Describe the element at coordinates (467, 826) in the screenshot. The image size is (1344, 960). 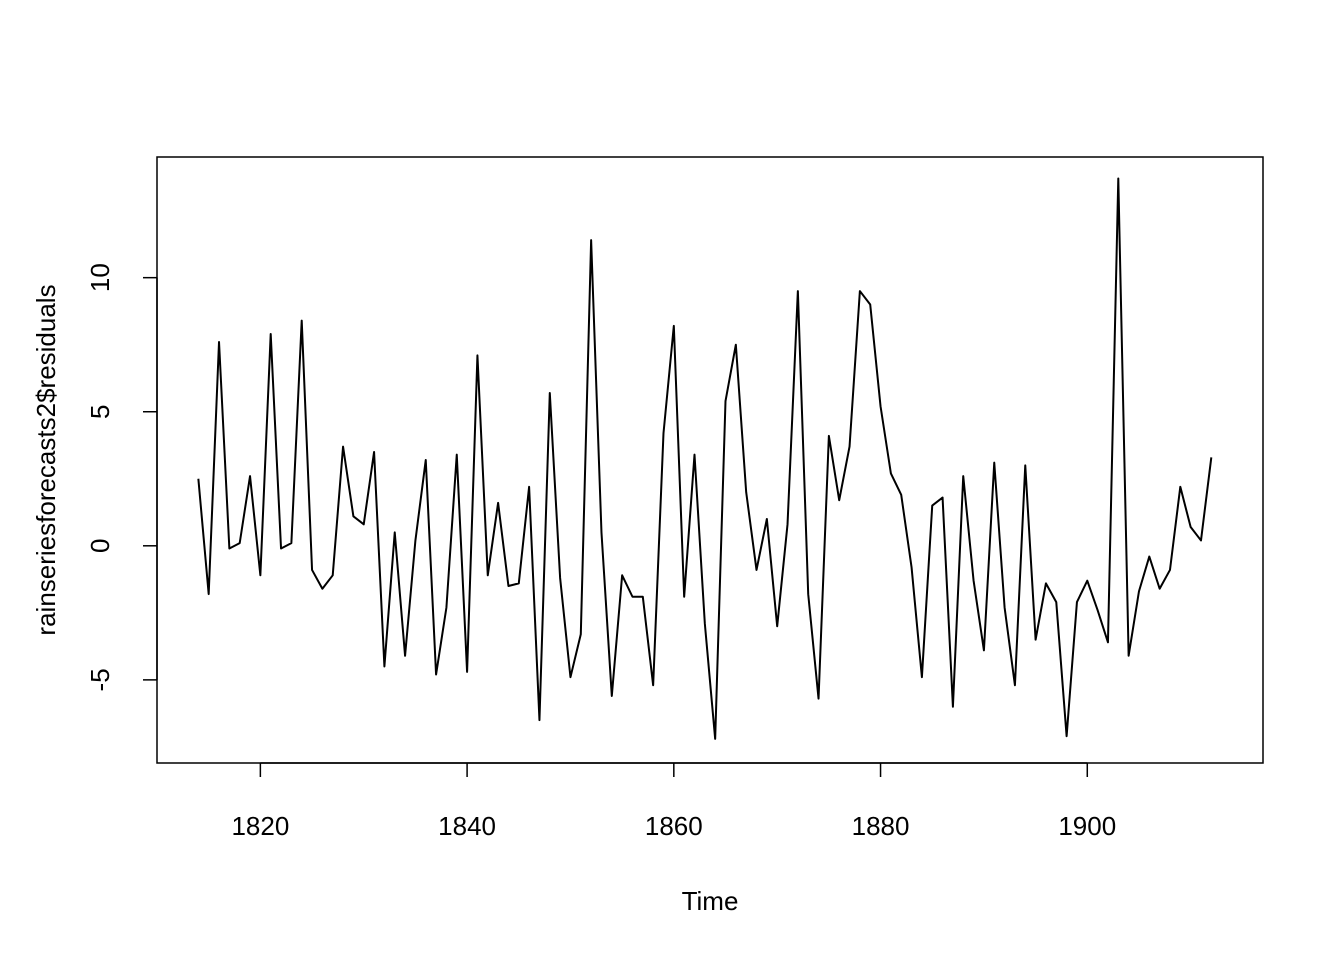
I see `x-tick-label: 1840` at that location.